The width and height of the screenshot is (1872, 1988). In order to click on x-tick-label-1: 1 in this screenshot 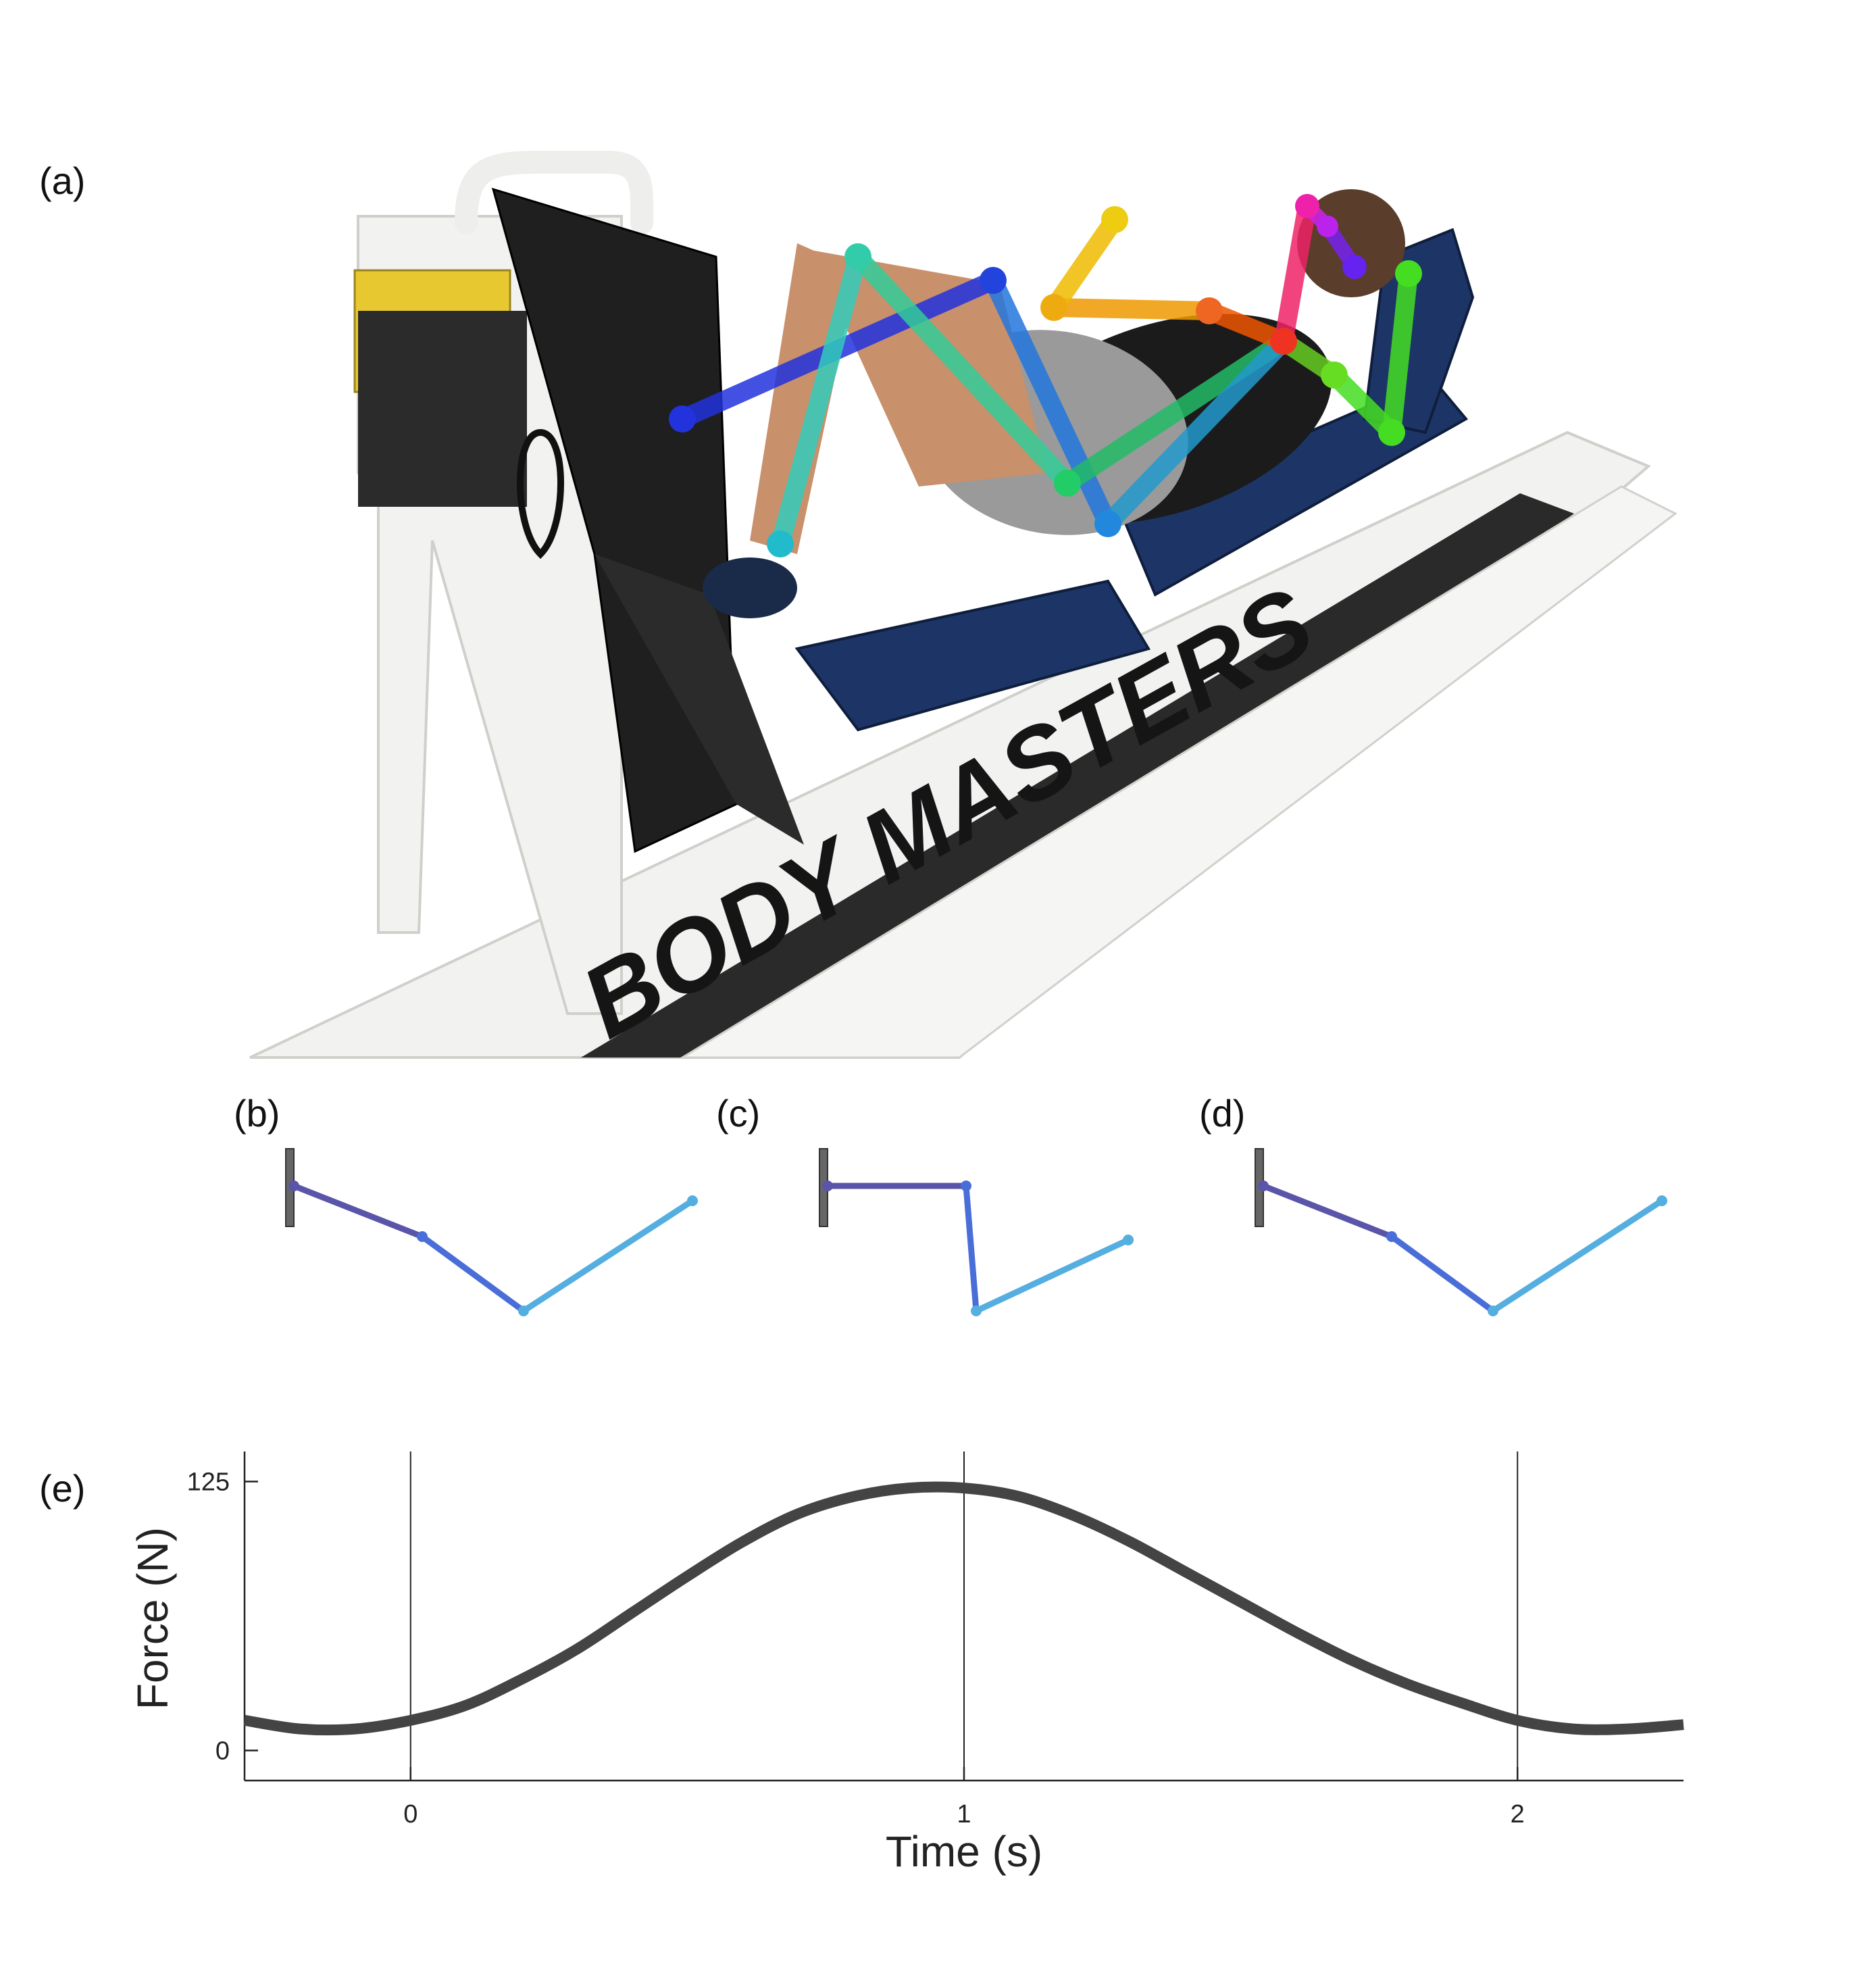, I will do `click(964, 1814)`.